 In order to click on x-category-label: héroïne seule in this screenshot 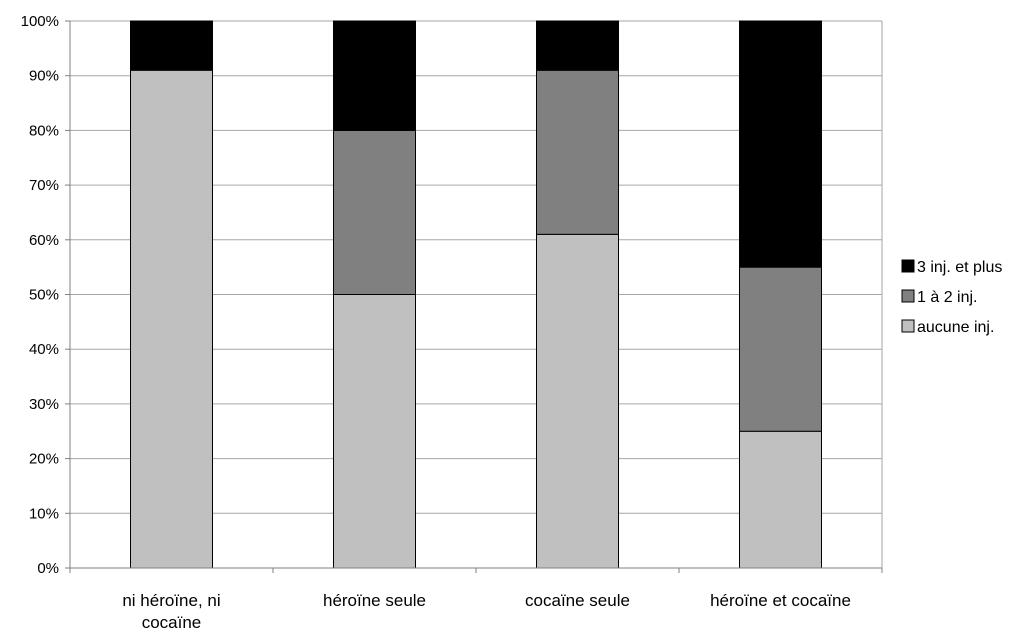, I will do `click(374, 600)`.